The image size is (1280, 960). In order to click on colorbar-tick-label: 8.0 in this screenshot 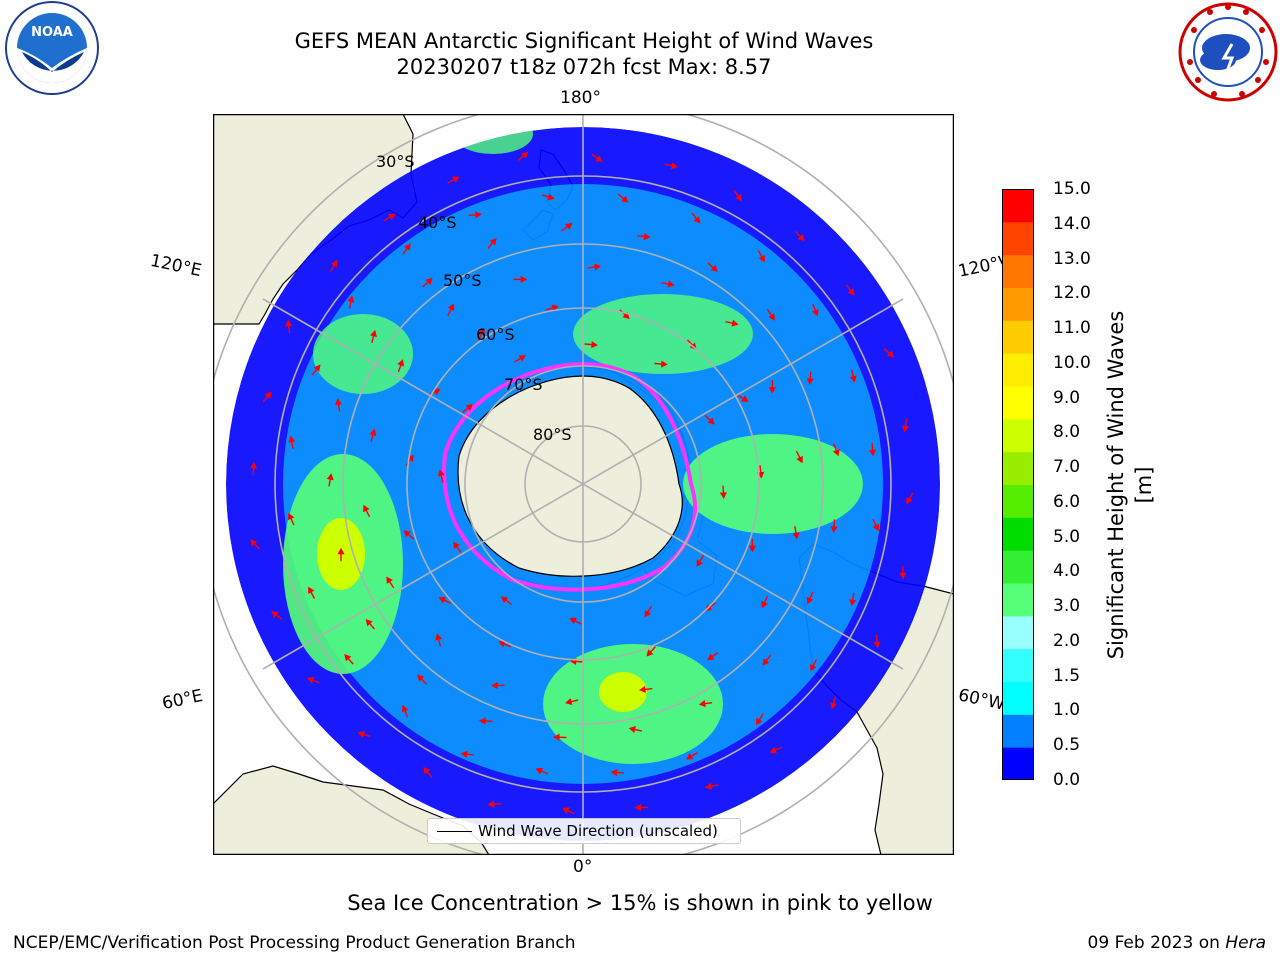, I will do `click(1067, 432)`.